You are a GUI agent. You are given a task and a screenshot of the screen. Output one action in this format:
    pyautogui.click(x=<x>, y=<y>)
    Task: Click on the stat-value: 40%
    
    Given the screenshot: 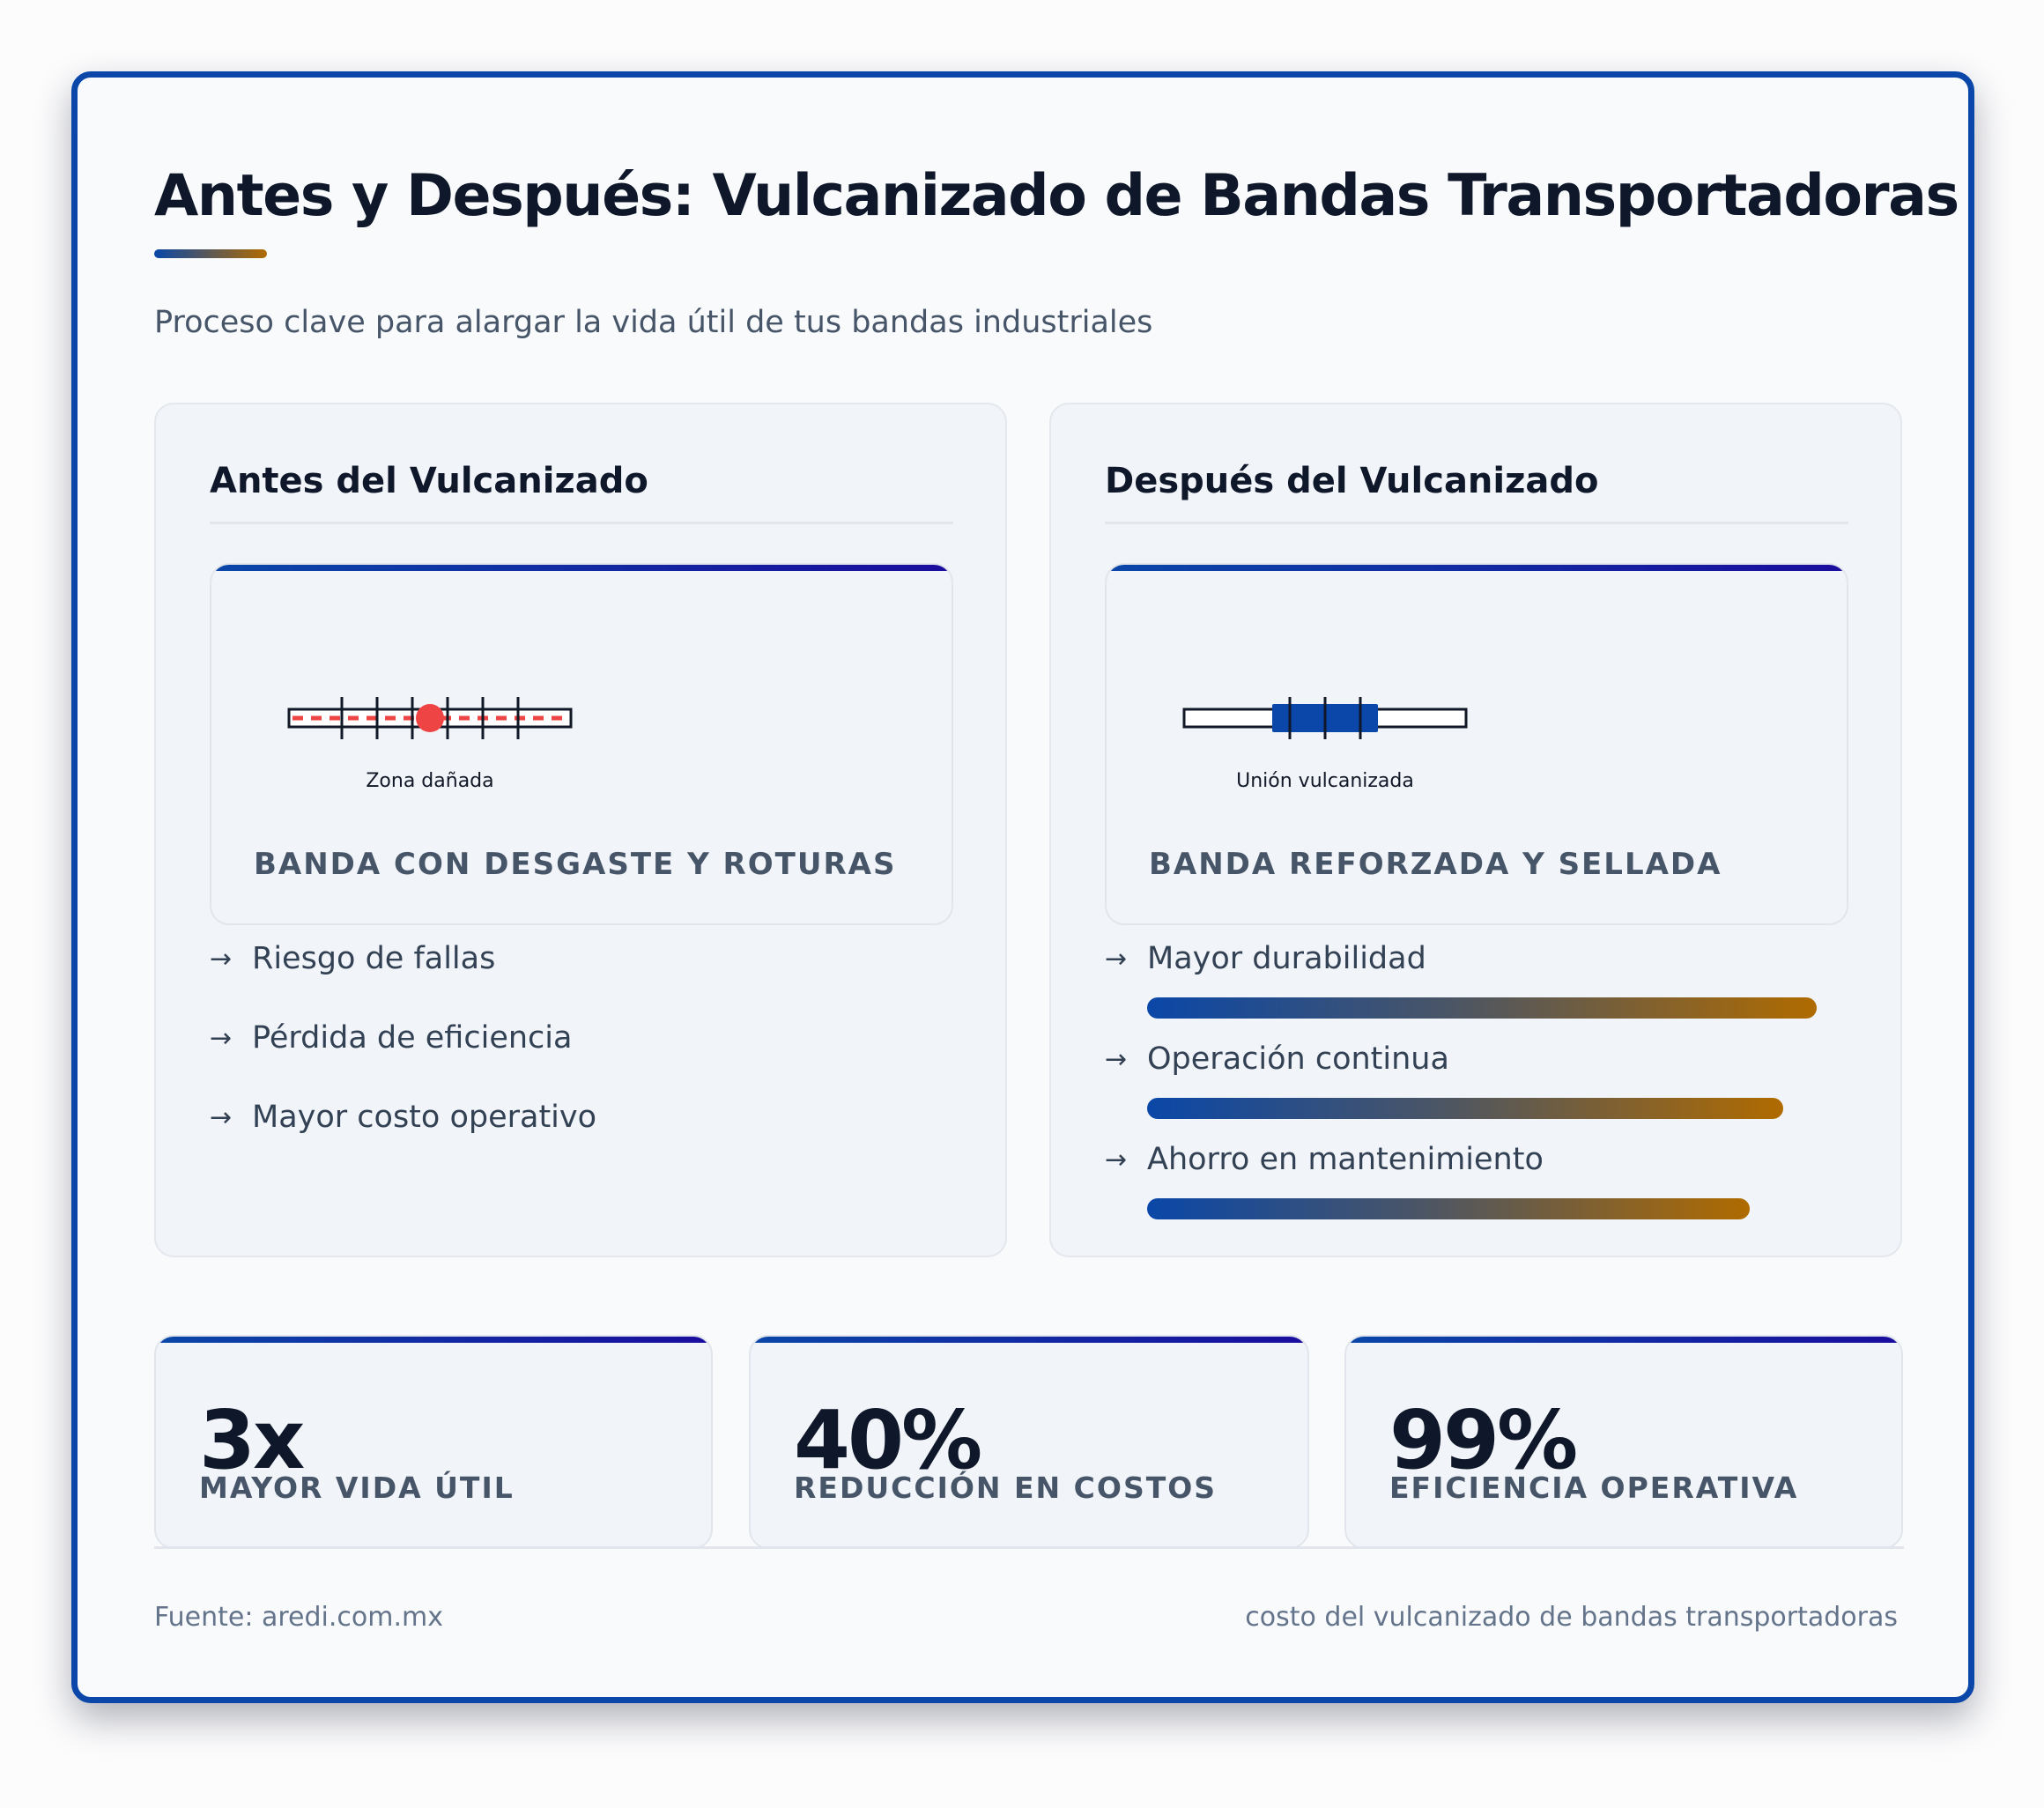 What is the action you would take?
    pyautogui.click(x=888, y=1440)
    